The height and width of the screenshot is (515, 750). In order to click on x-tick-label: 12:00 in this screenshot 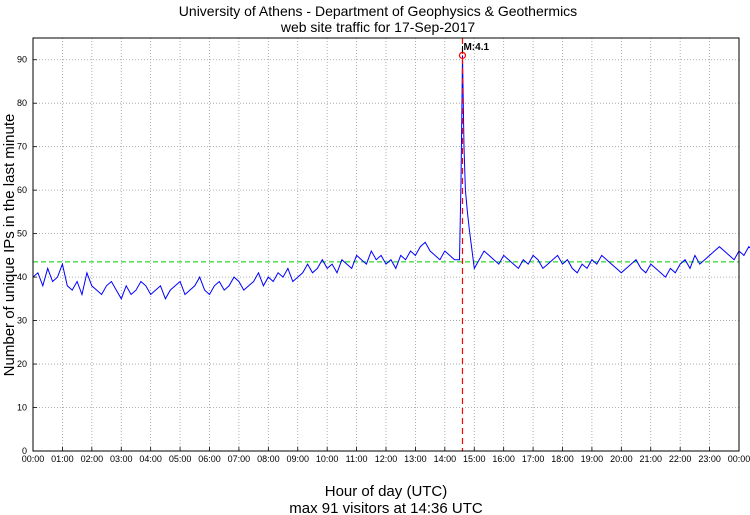, I will do `click(386, 459)`.